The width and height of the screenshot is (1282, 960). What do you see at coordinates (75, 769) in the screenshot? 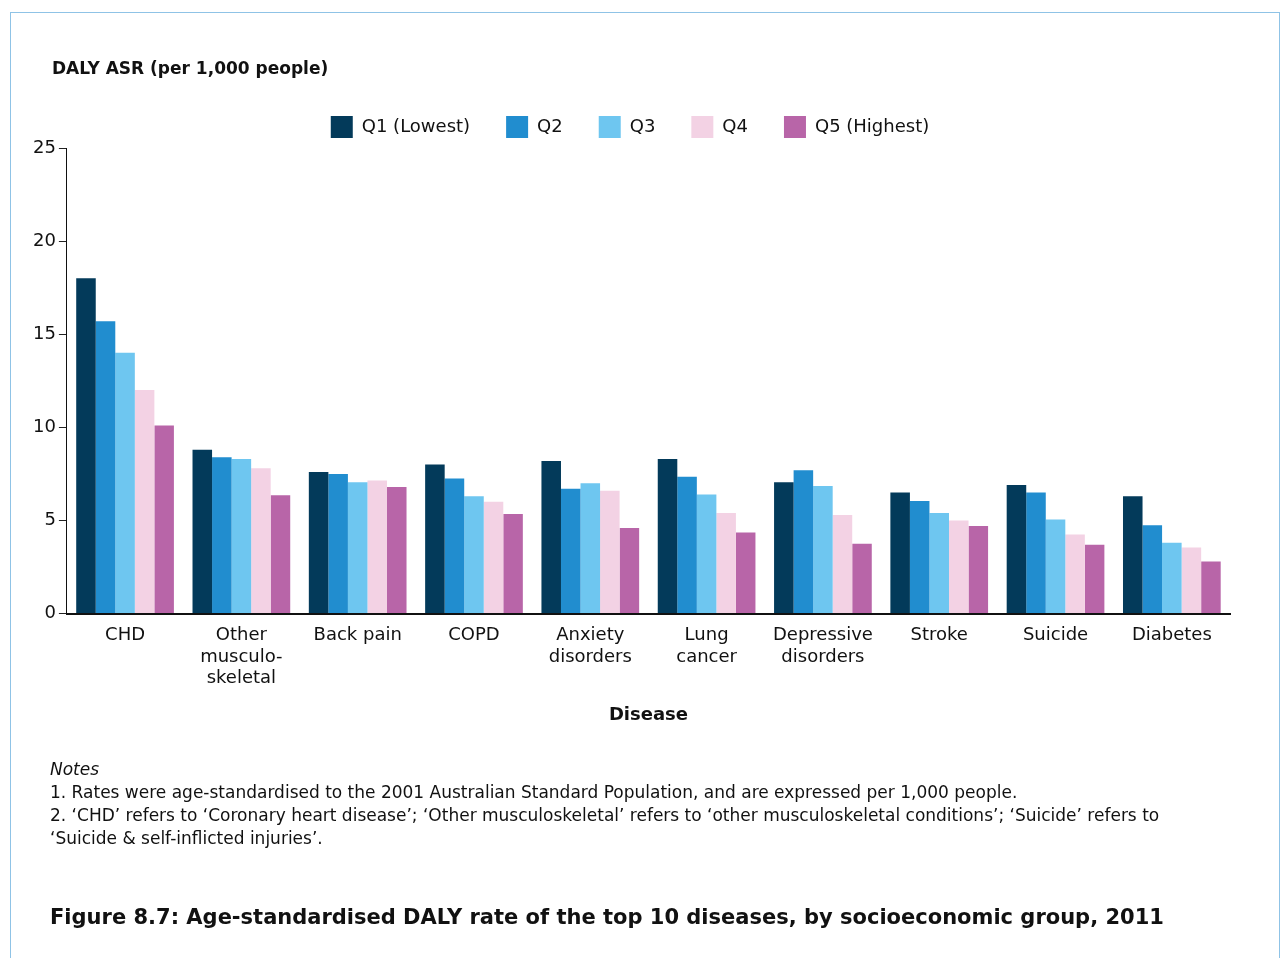
I see `text: Notes` at bounding box center [75, 769].